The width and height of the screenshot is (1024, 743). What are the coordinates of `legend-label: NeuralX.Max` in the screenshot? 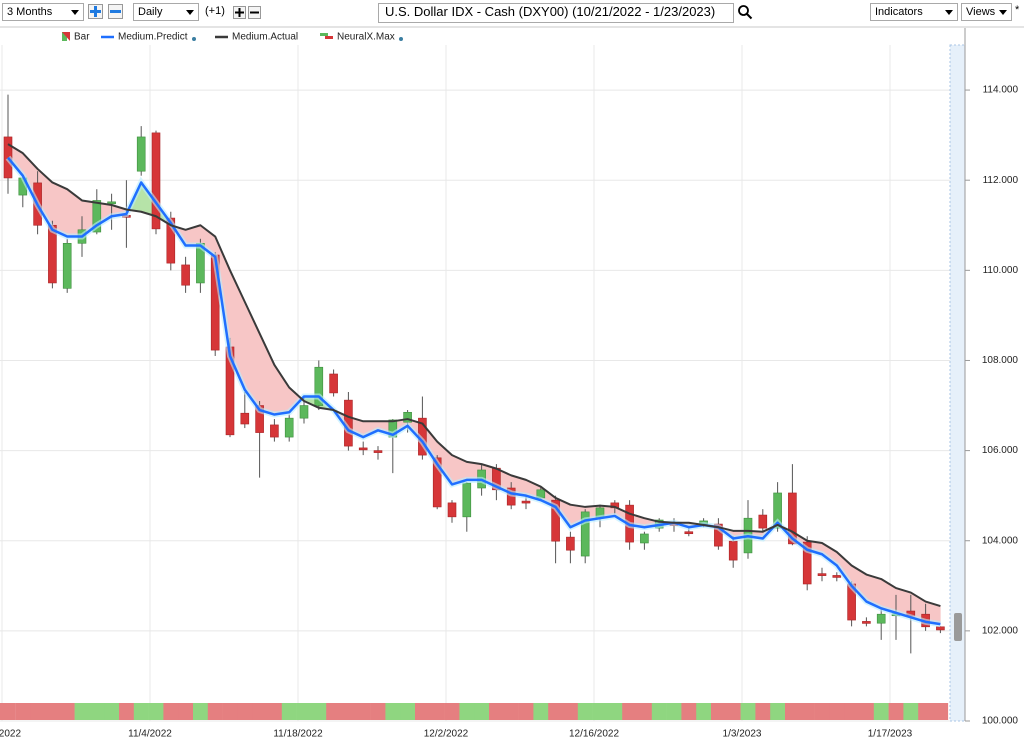 It's located at (366, 37).